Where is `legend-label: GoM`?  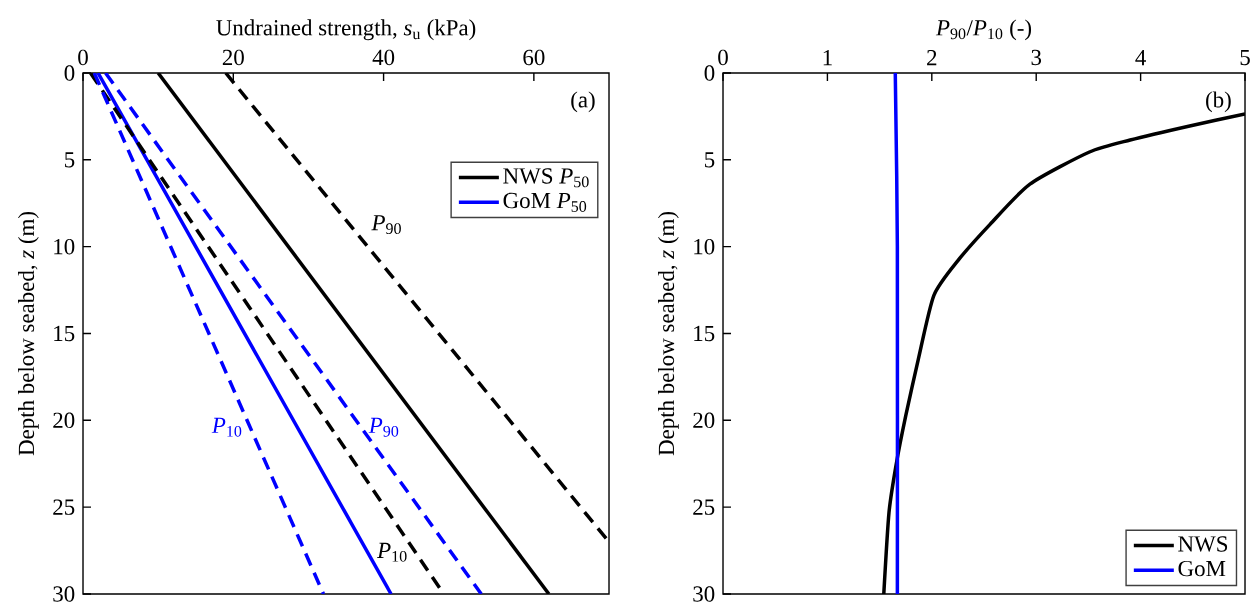 legend-label: GoM is located at coordinates (1202, 568).